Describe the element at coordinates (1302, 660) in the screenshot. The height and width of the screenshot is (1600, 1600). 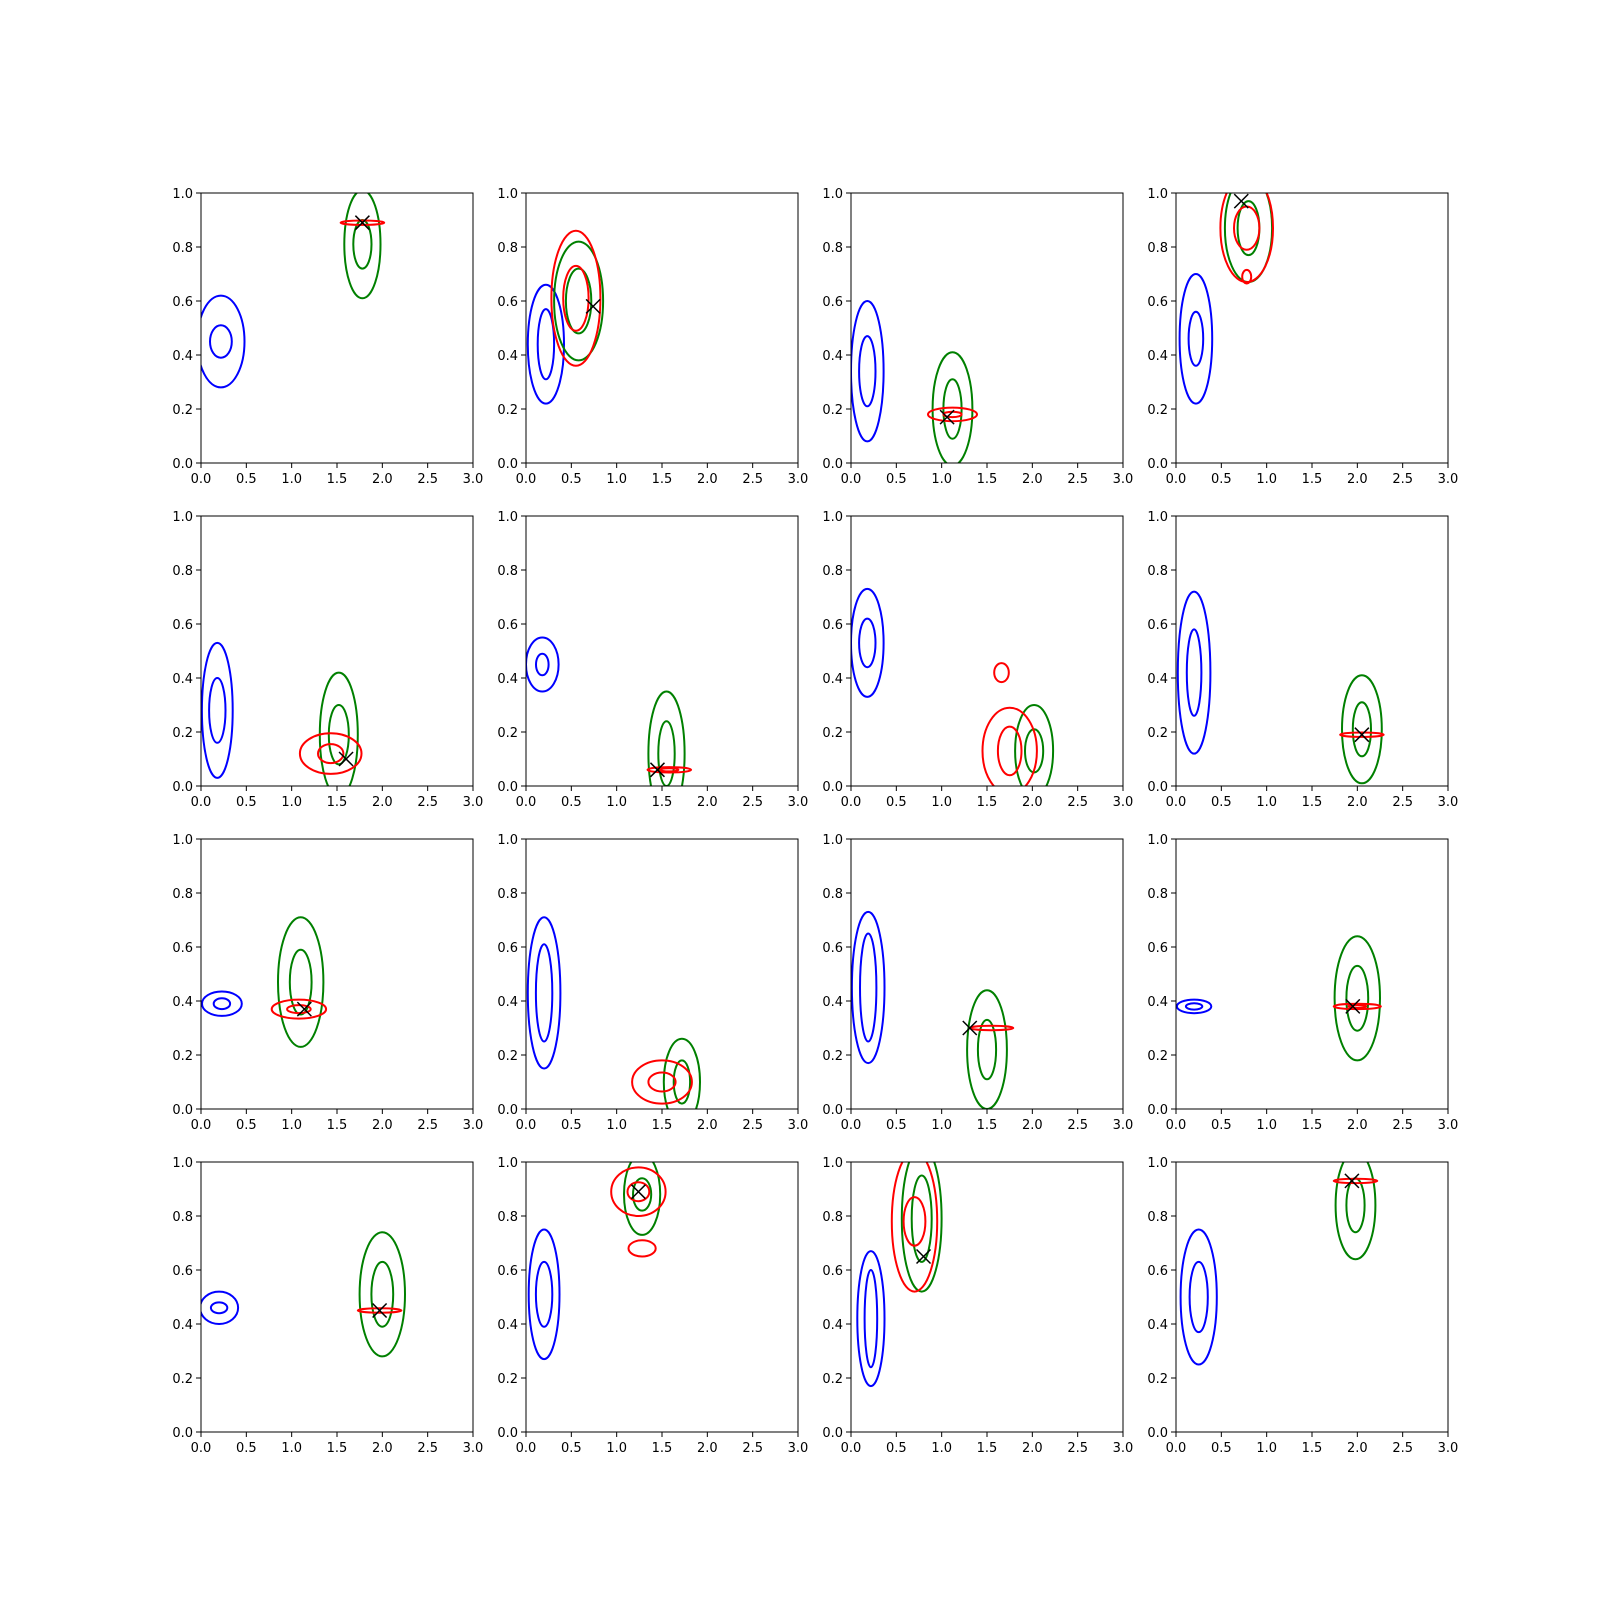
I see `subplot-8: 0.0 0.5 1.0 1.5 2.0 2.5 3.0 0.0 0.2 0.4 0.6 0.8 1.0` at that location.